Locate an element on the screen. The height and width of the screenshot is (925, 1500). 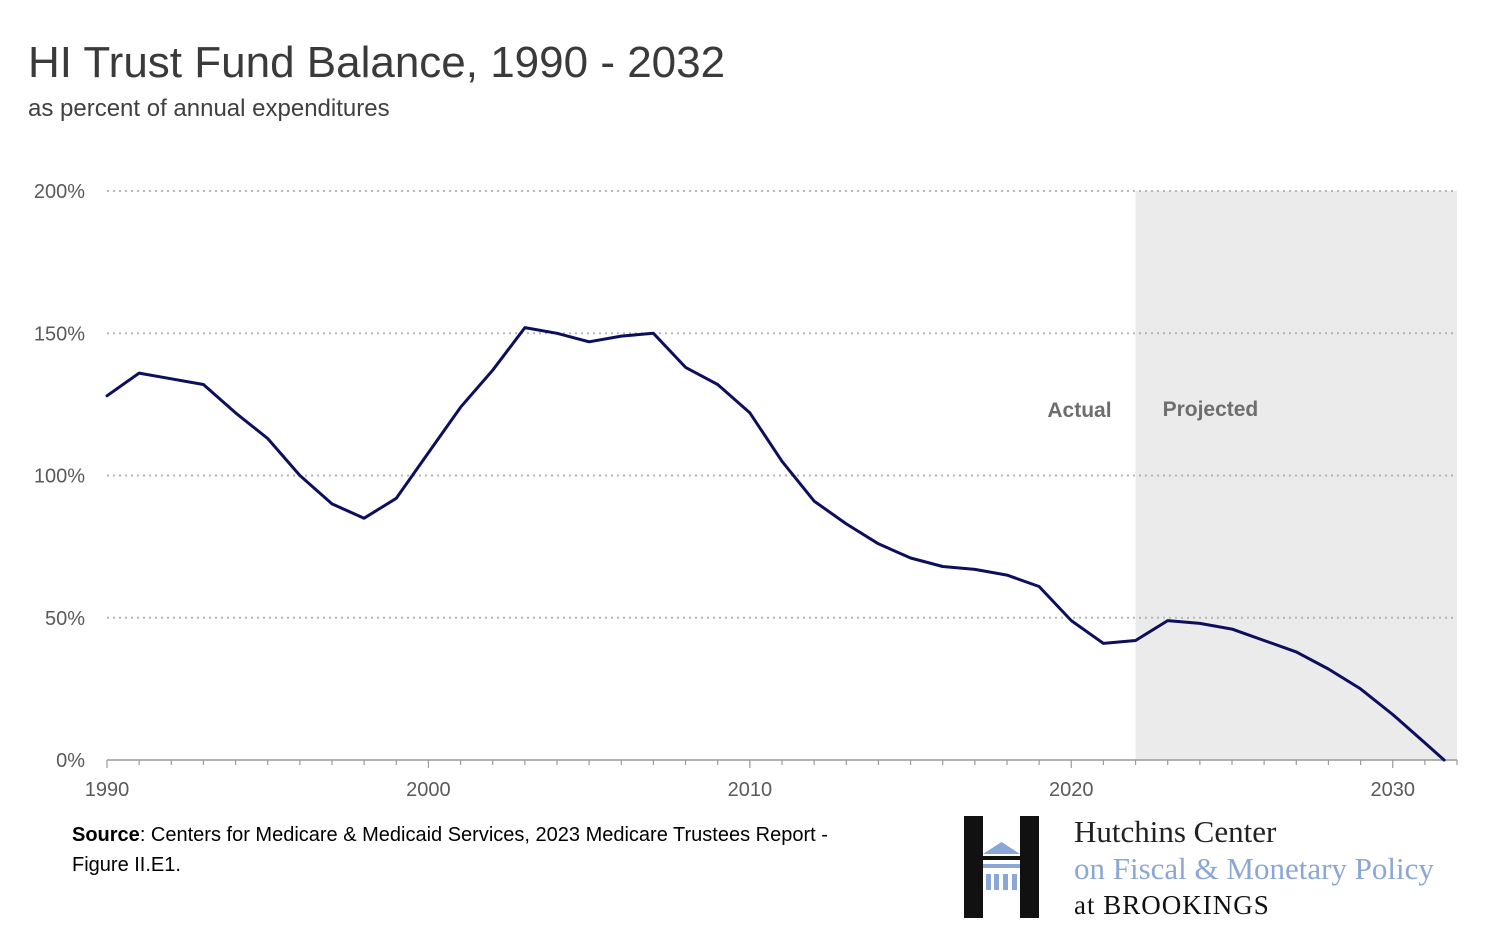
y-tick-label: 150% is located at coordinates (59, 334).